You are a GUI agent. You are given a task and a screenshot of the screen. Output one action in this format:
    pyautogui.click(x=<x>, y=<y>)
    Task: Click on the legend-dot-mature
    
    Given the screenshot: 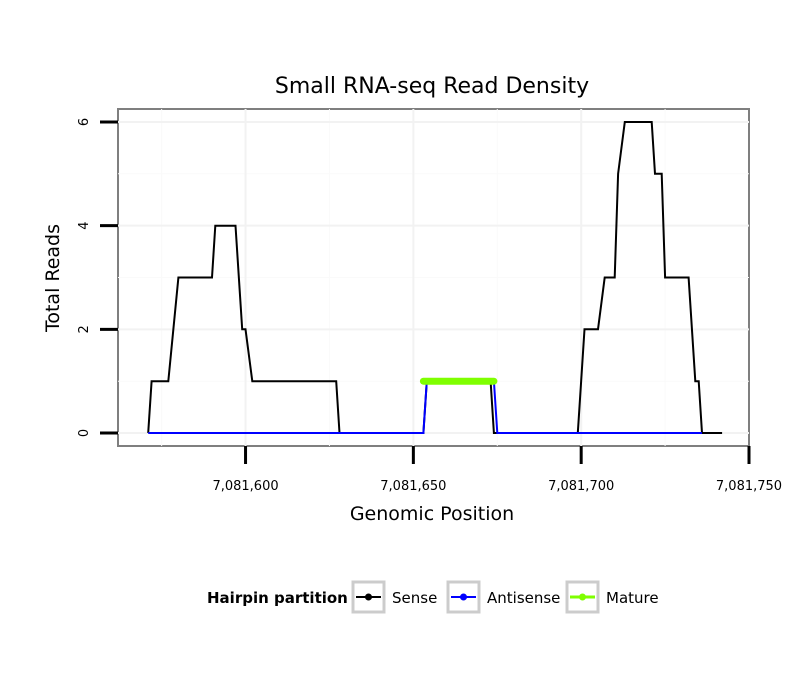 What is the action you would take?
    pyautogui.click(x=582, y=597)
    